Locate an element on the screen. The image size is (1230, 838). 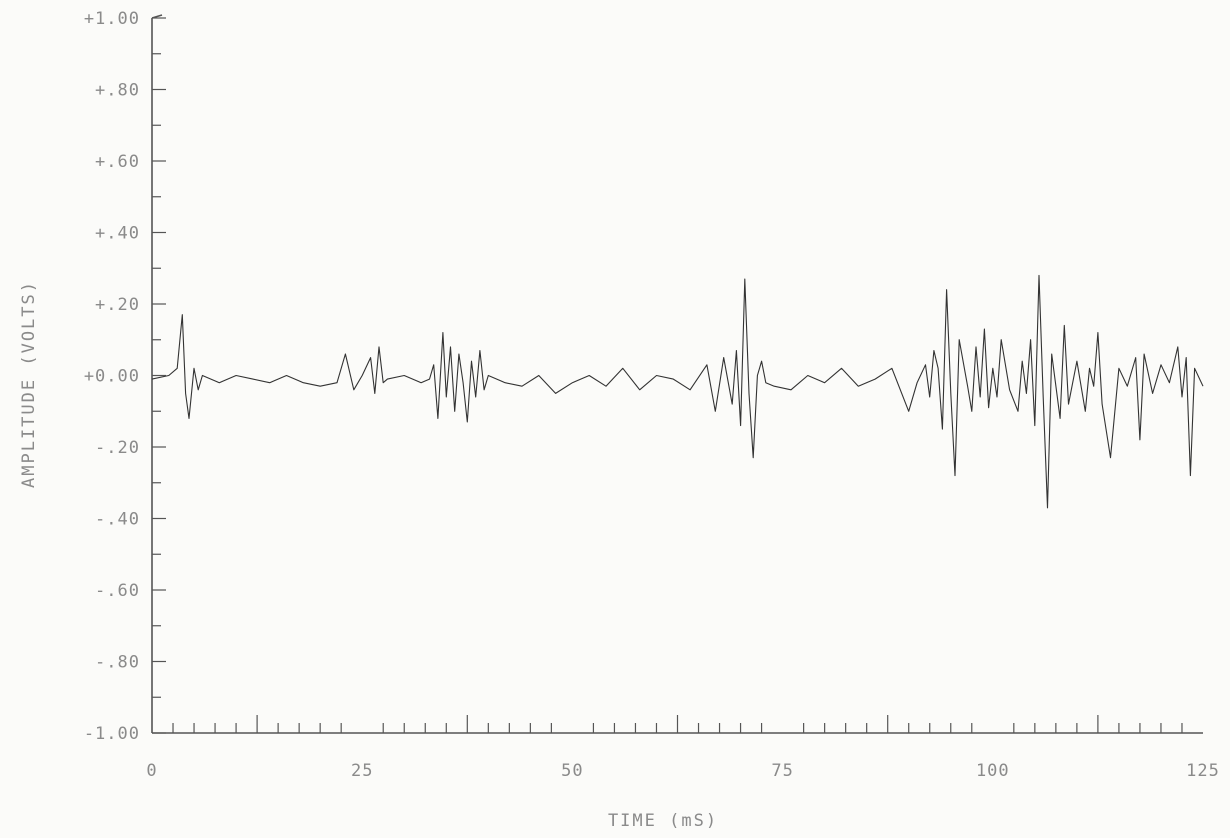
y-tick-label: +.40 is located at coordinates (117, 234).